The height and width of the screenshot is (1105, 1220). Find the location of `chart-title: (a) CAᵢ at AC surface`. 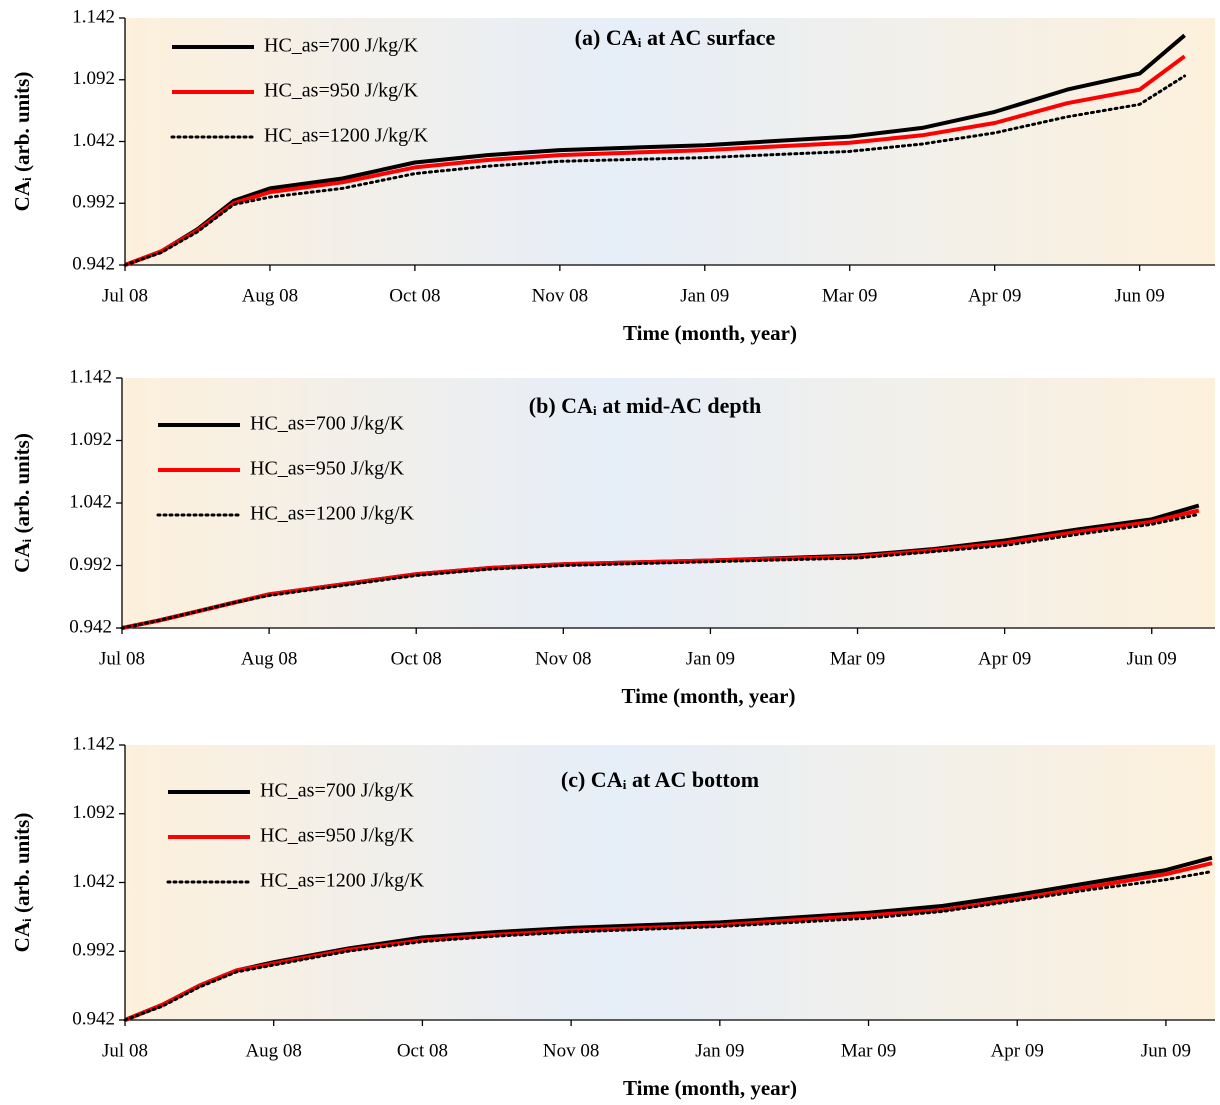

chart-title: (a) CAᵢ at AC surface is located at coordinates (675, 37).